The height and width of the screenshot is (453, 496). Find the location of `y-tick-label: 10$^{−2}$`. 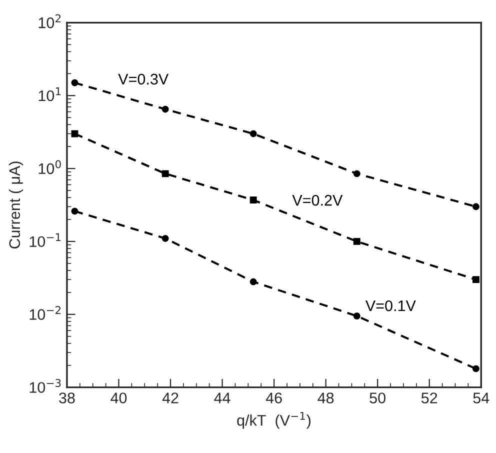

y-tick-label: 10$^{−2}$ is located at coordinates (45, 313).